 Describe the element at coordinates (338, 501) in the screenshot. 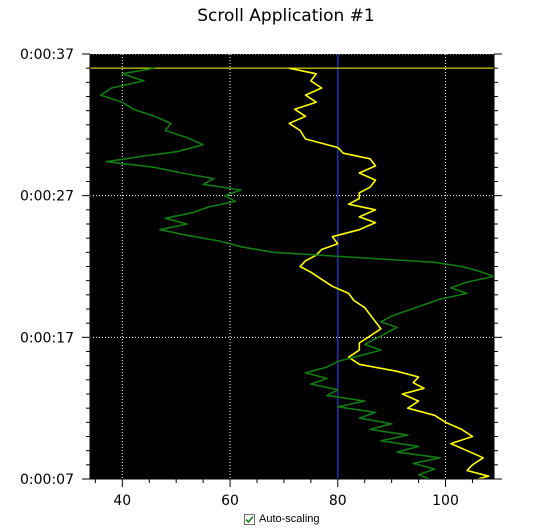

I see `x-tick-label: 80` at that location.